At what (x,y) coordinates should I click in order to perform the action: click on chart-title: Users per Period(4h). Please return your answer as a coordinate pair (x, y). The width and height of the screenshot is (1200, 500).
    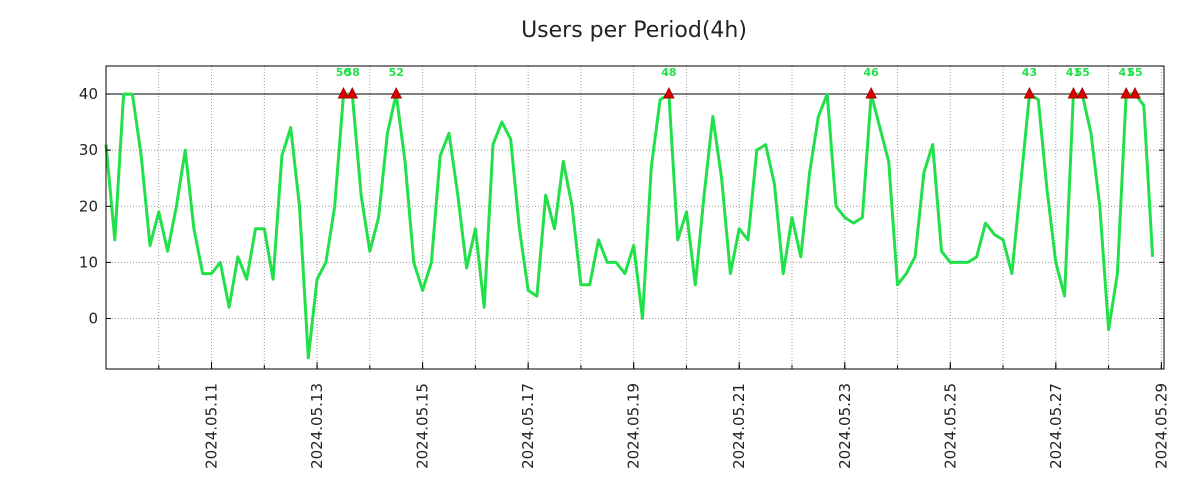
    Looking at the image, I should click on (634, 30).